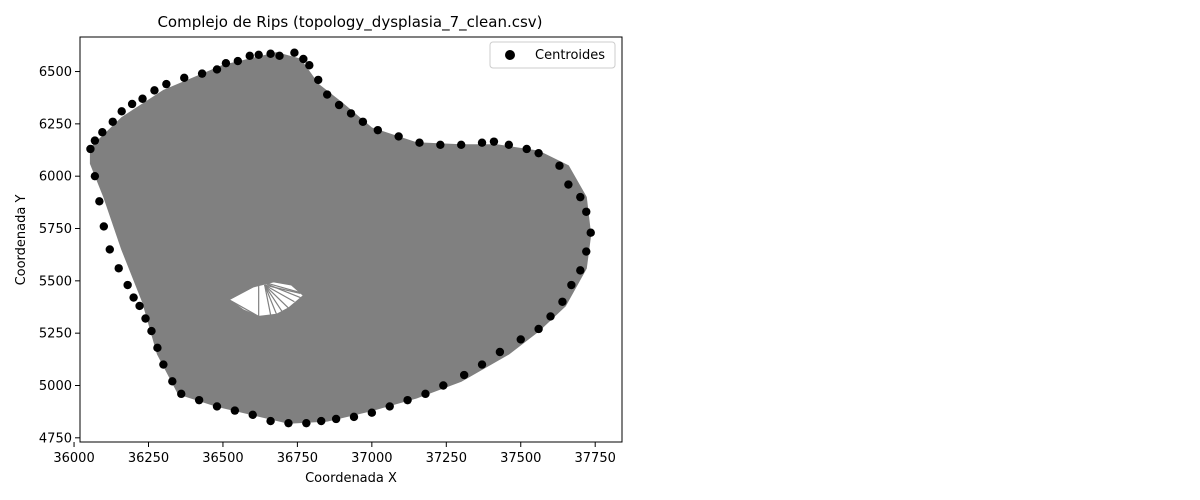 This screenshot has height=500, width=1200. Describe the element at coordinates (297, 458) in the screenshot. I see `x-tick-label: 36750` at that location.